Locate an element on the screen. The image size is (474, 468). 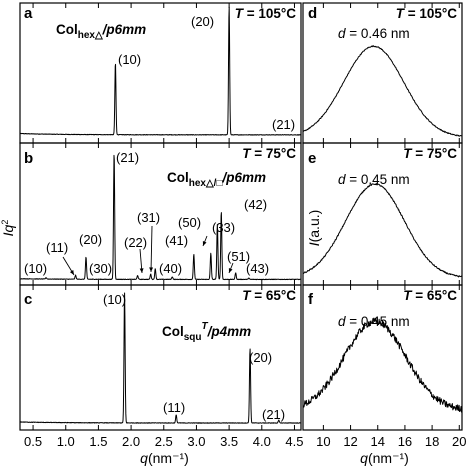
panel-letter-c: c is located at coordinates (28, 299).